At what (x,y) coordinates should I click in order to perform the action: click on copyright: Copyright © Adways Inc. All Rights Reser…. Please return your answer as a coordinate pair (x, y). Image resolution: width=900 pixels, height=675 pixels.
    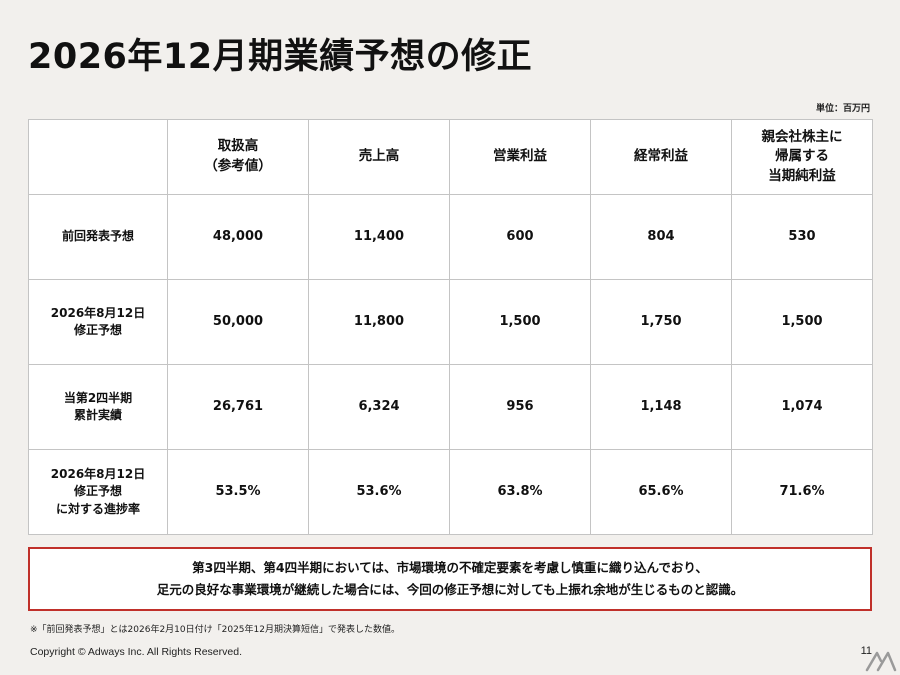
    Looking at the image, I should click on (136, 652).